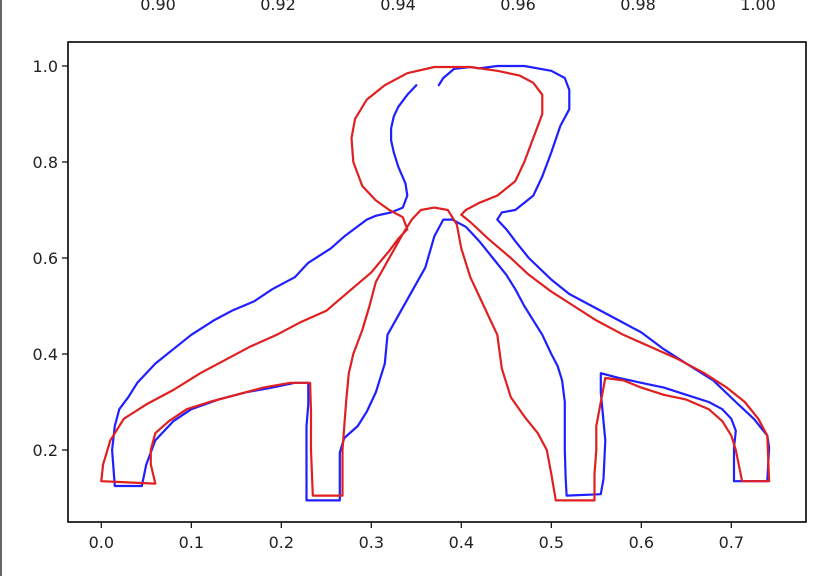 The width and height of the screenshot is (820, 576). Describe the element at coordinates (278, 7) in the screenshot. I see `top-x-tick-label: 0.92` at that location.